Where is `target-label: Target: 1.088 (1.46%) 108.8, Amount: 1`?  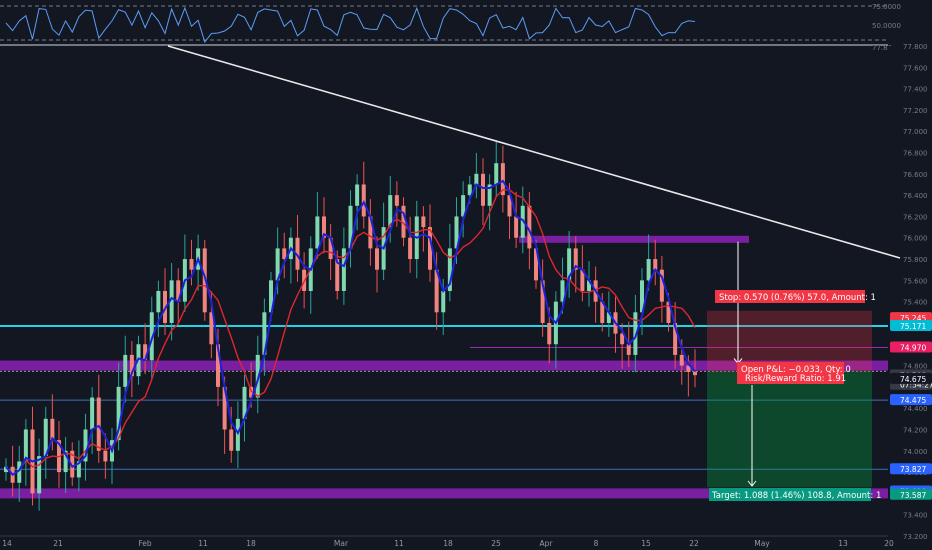
target-label: Target: 1.088 (1.46%) 108.8, Amount: 1 is located at coordinates (796, 496).